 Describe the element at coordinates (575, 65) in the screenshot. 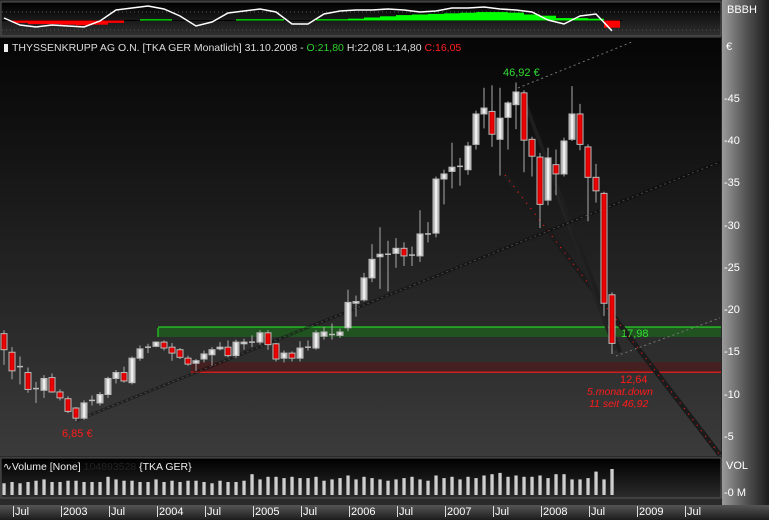

I see `upper-channel-line` at that location.